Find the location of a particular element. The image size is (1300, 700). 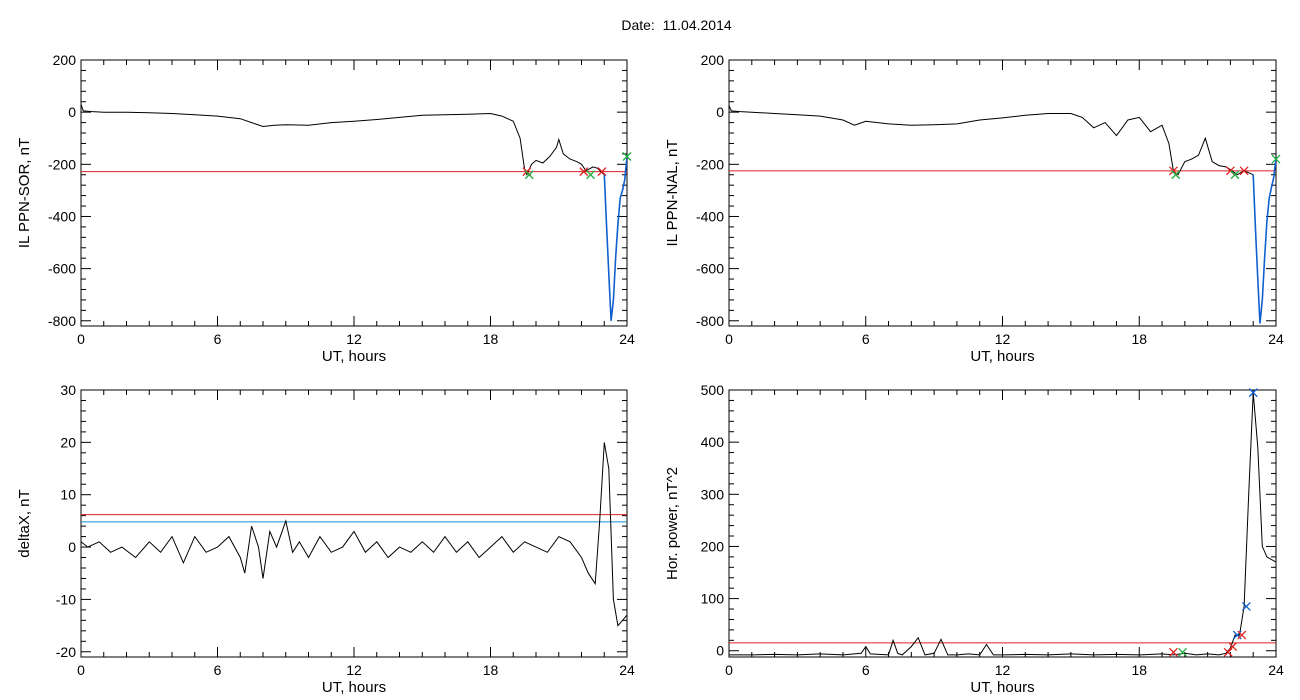

y-tick-label: 100 is located at coordinates (713, 599).